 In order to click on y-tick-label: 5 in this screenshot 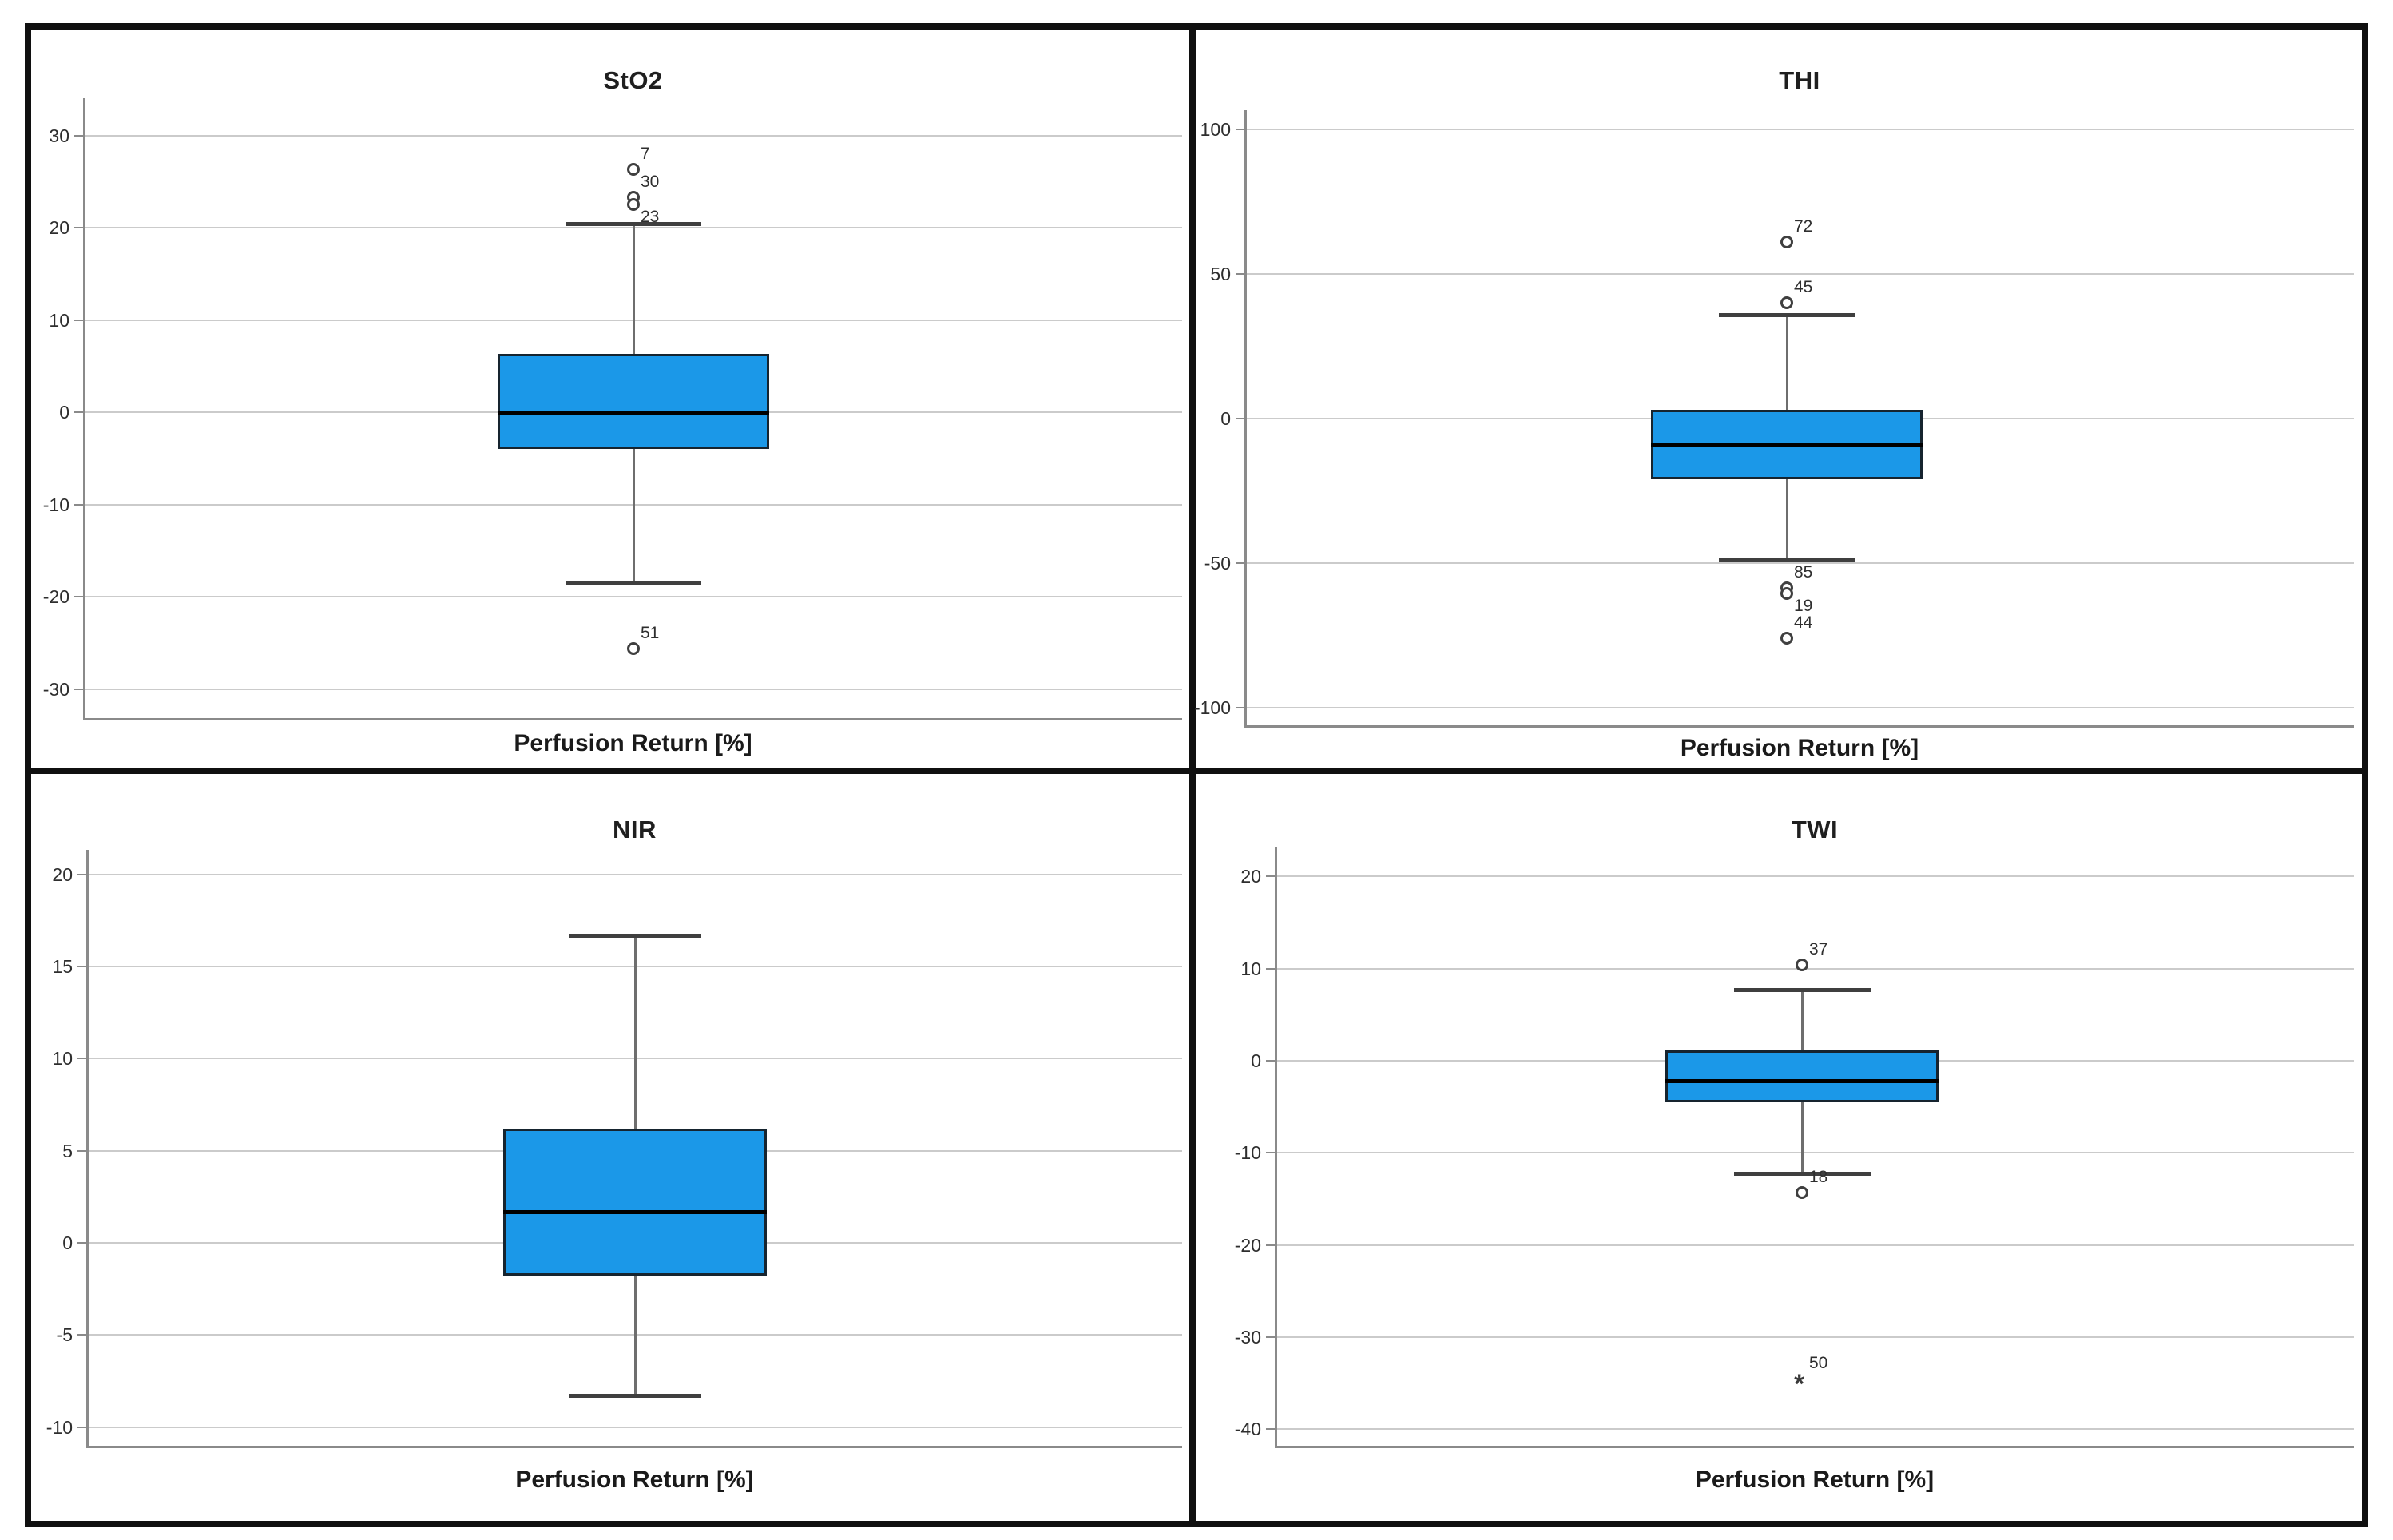, I will do `click(68, 1150)`.